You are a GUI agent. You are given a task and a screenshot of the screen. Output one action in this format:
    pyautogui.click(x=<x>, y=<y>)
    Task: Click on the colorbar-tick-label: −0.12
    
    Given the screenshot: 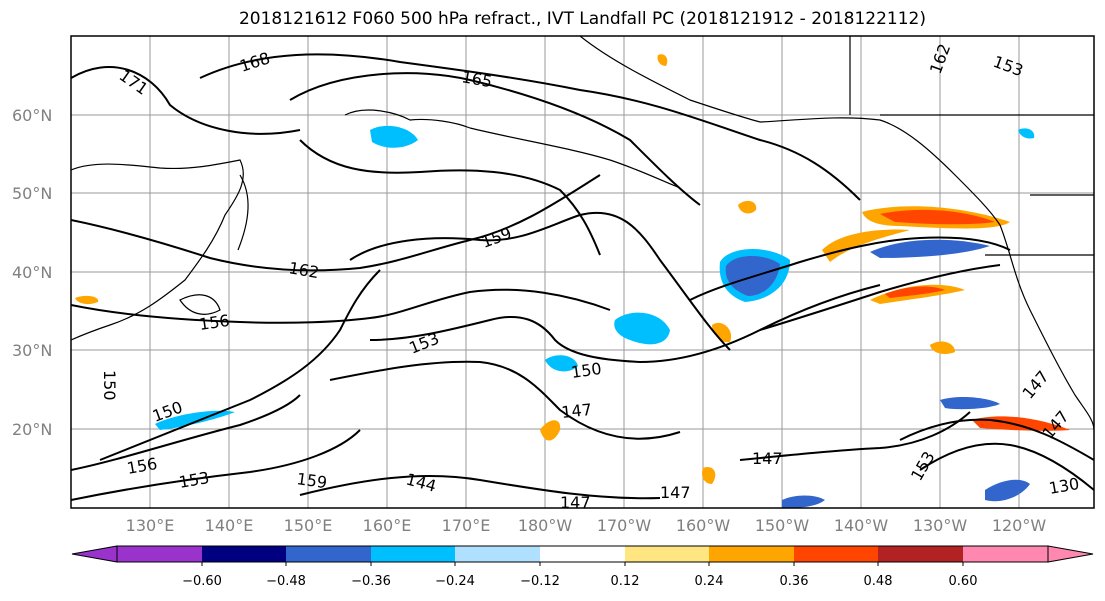 What is the action you would take?
    pyautogui.click(x=540, y=581)
    